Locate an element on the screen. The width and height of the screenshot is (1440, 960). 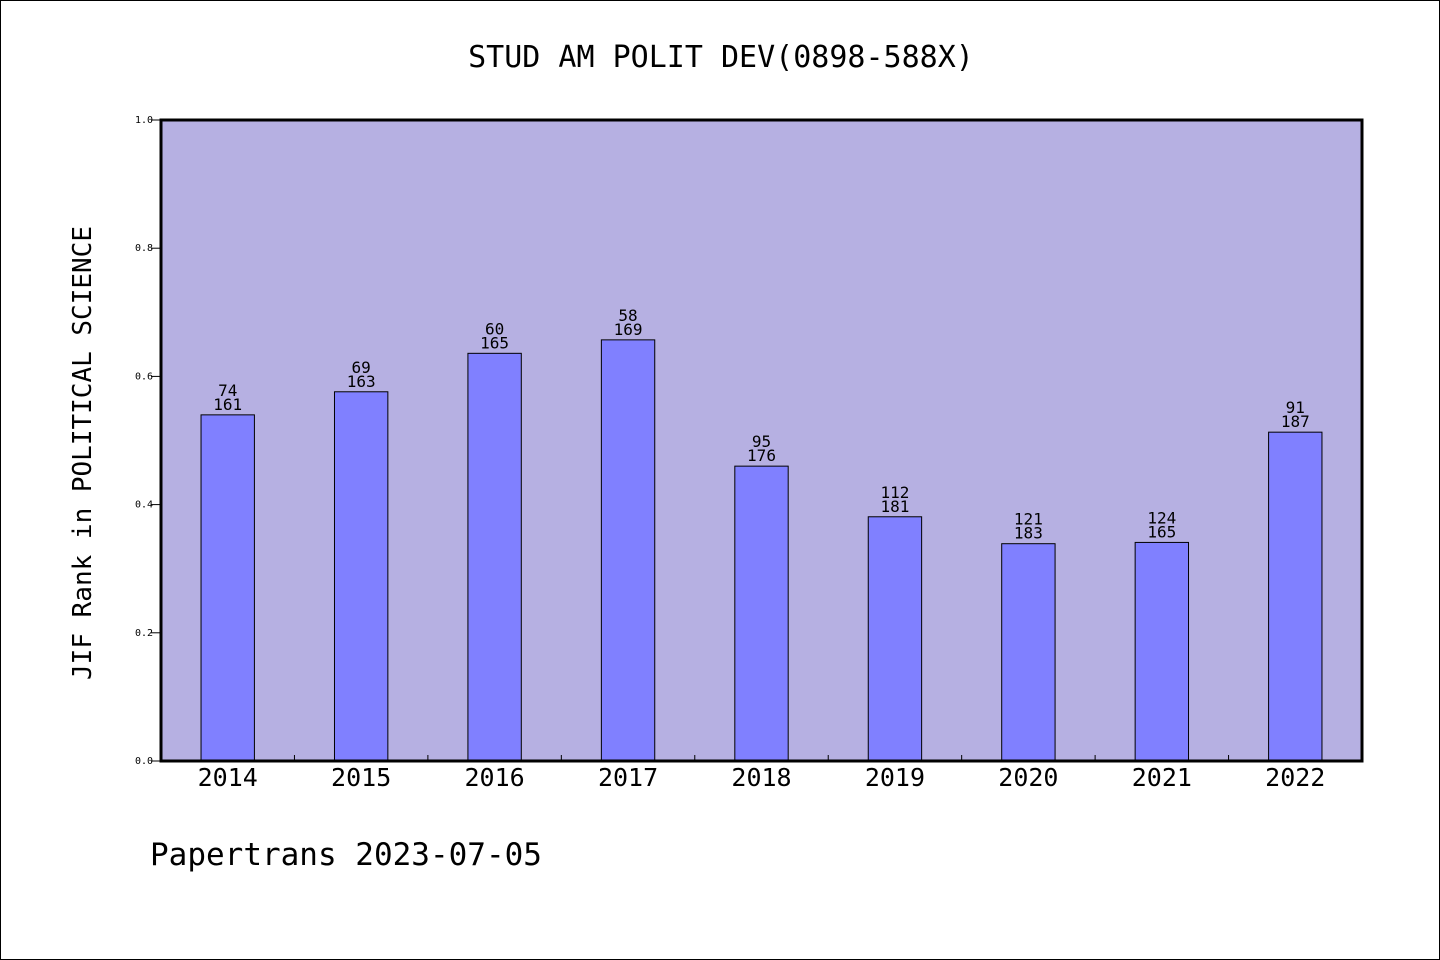
bar-2022 is located at coordinates (1295, 596).